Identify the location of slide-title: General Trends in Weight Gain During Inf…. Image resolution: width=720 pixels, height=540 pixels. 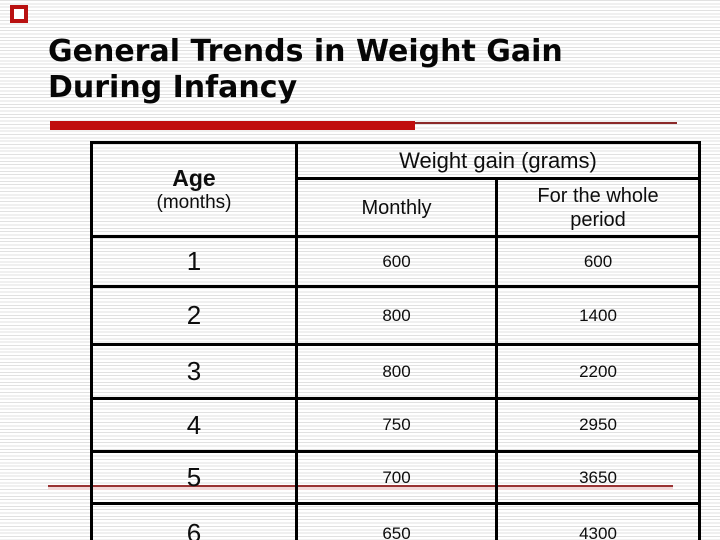
(305, 70).